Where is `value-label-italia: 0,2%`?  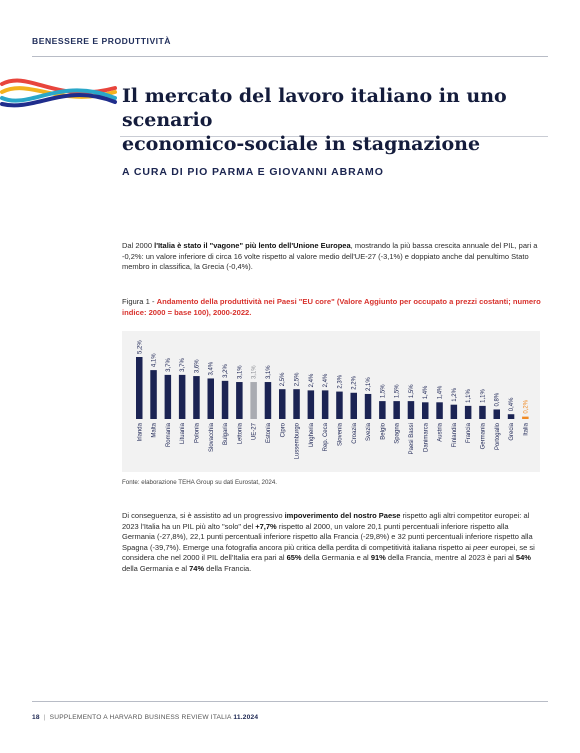
value-label-italia: 0,2% is located at coordinates (526, 406).